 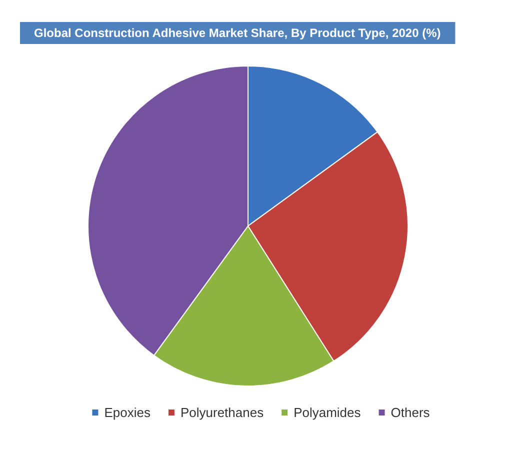 I want to click on legend-label: Others, so click(x=410, y=412).